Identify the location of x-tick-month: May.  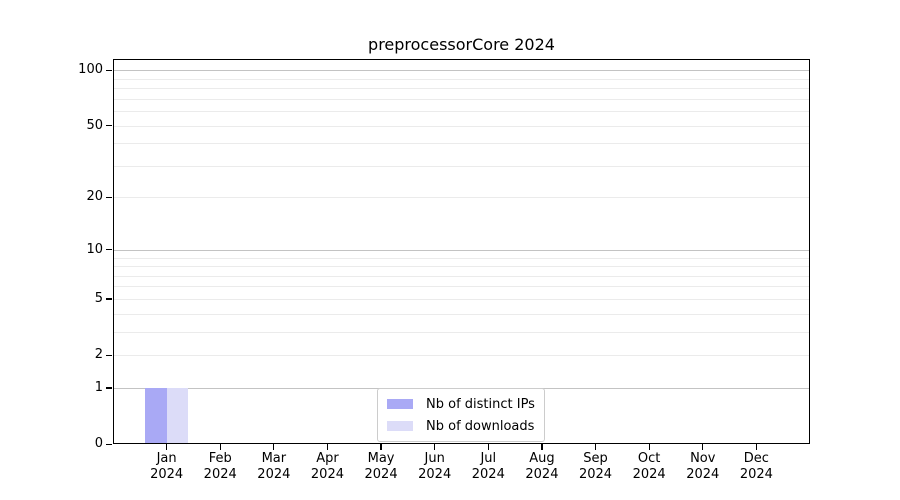
(381, 458).